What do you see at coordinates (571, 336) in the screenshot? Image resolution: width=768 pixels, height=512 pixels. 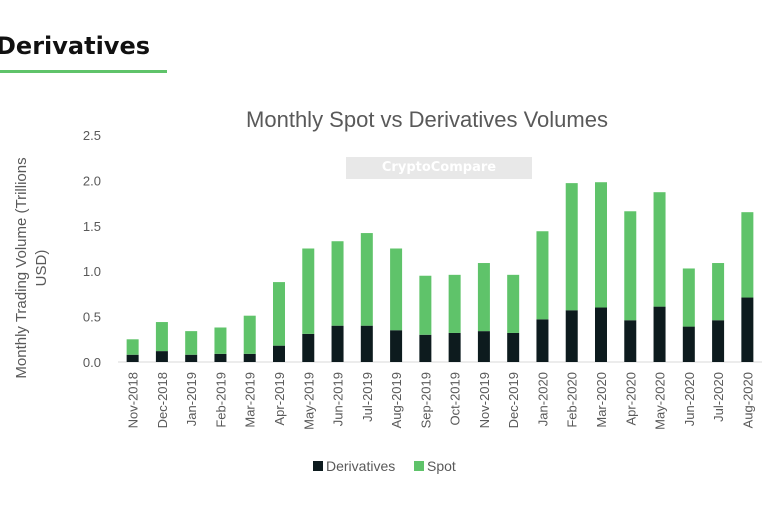 I see `bar-derivatives-feb-2020` at bounding box center [571, 336].